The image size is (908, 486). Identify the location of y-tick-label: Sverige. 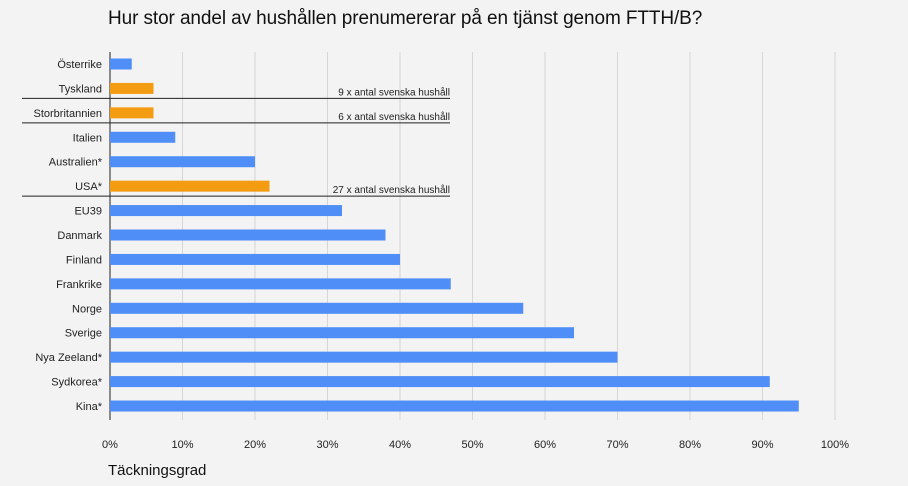
(83, 334).